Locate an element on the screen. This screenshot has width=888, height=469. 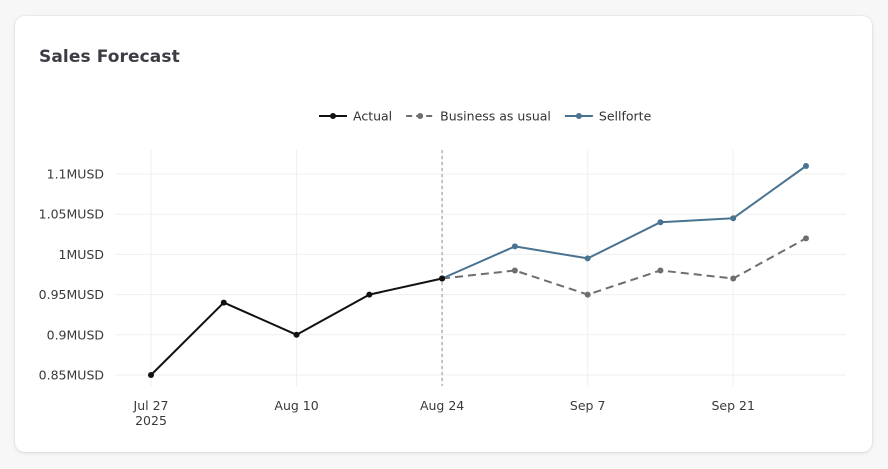
x-tick-label: Sep 7 is located at coordinates (588, 405).